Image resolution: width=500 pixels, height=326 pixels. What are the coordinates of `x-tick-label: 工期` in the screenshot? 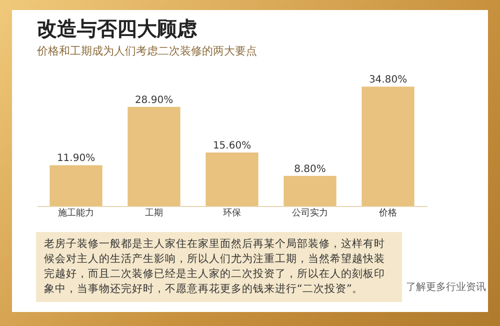 It's located at (154, 213).